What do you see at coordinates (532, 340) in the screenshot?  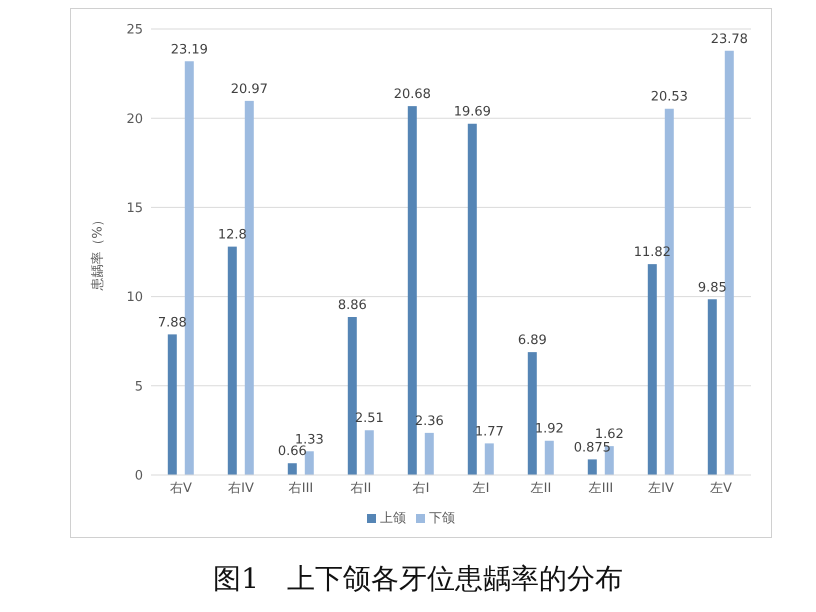 I see `data-label: 6.89` at bounding box center [532, 340].